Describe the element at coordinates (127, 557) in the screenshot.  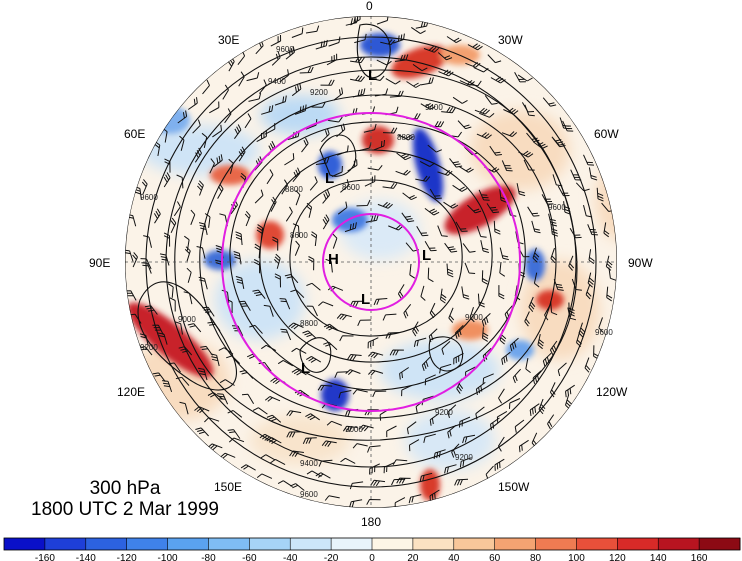
I see `colorbar-tick-label: -120` at that location.